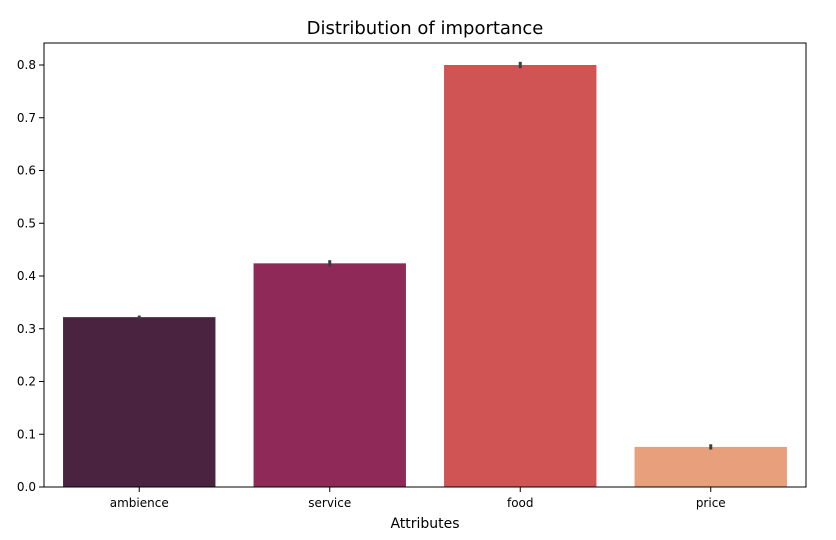  Describe the element at coordinates (329, 503) in the screenshot. I see `x-tick-label: service` at that location.